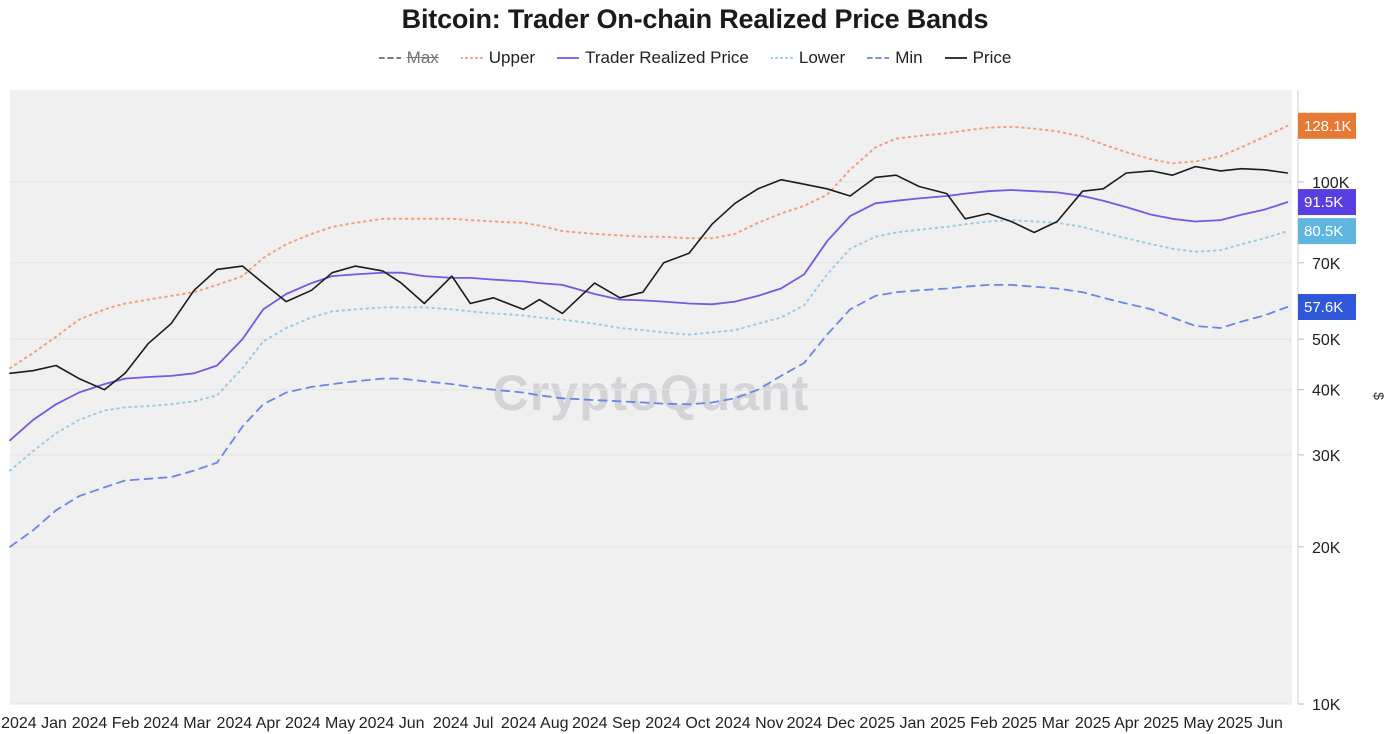 Image resolution: width=1400 pixels, height=734 pixels. Describe the element at coordinates (320, 723) in the screenshot. I see `x-tick-label-2024-may: 2024 May` at that location.